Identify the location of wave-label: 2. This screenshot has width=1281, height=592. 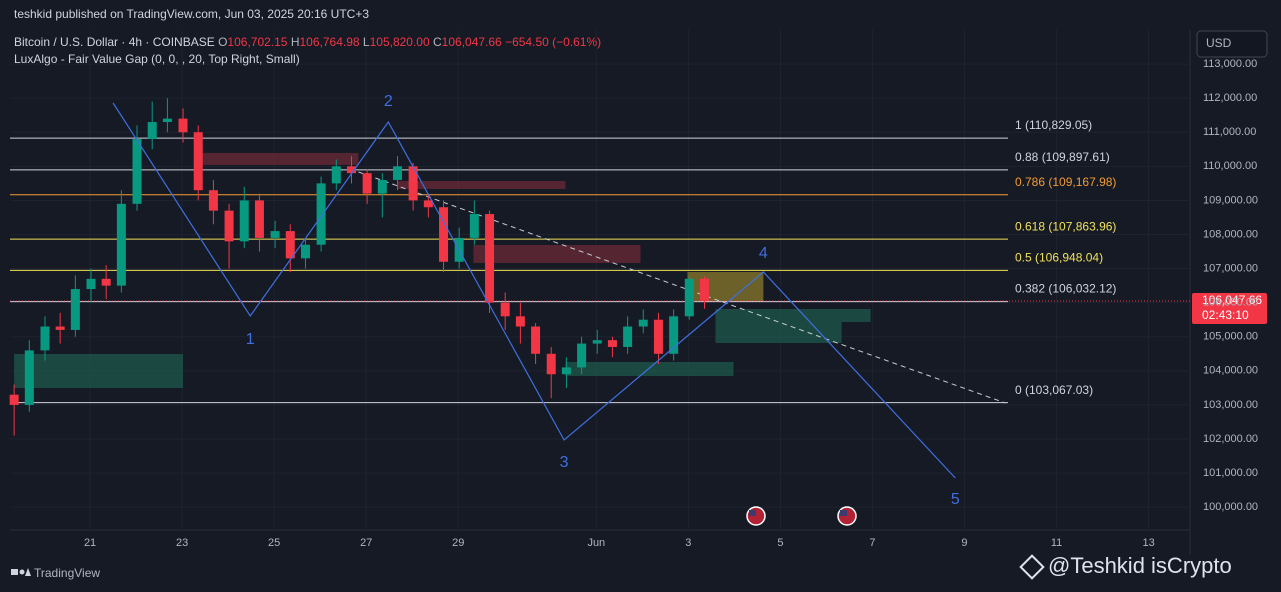
(388, 101).